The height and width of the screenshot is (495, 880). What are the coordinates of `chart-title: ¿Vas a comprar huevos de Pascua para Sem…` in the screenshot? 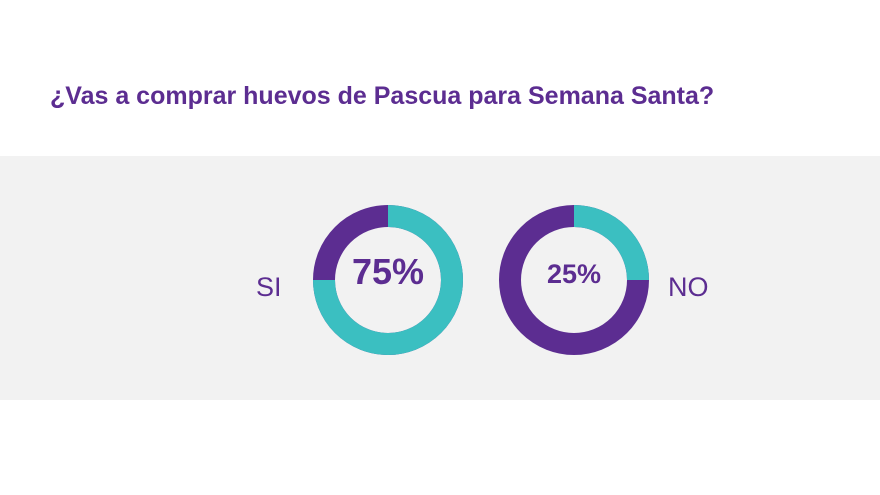 It's located at (382, 96).